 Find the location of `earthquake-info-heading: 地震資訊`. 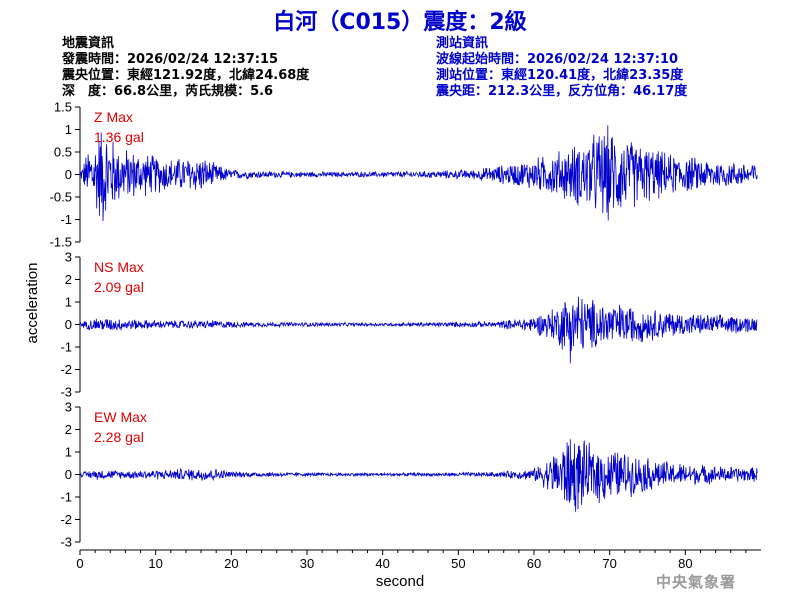

earthquake-info-heading: 地震資訊 is located at coordinates (88, 43).